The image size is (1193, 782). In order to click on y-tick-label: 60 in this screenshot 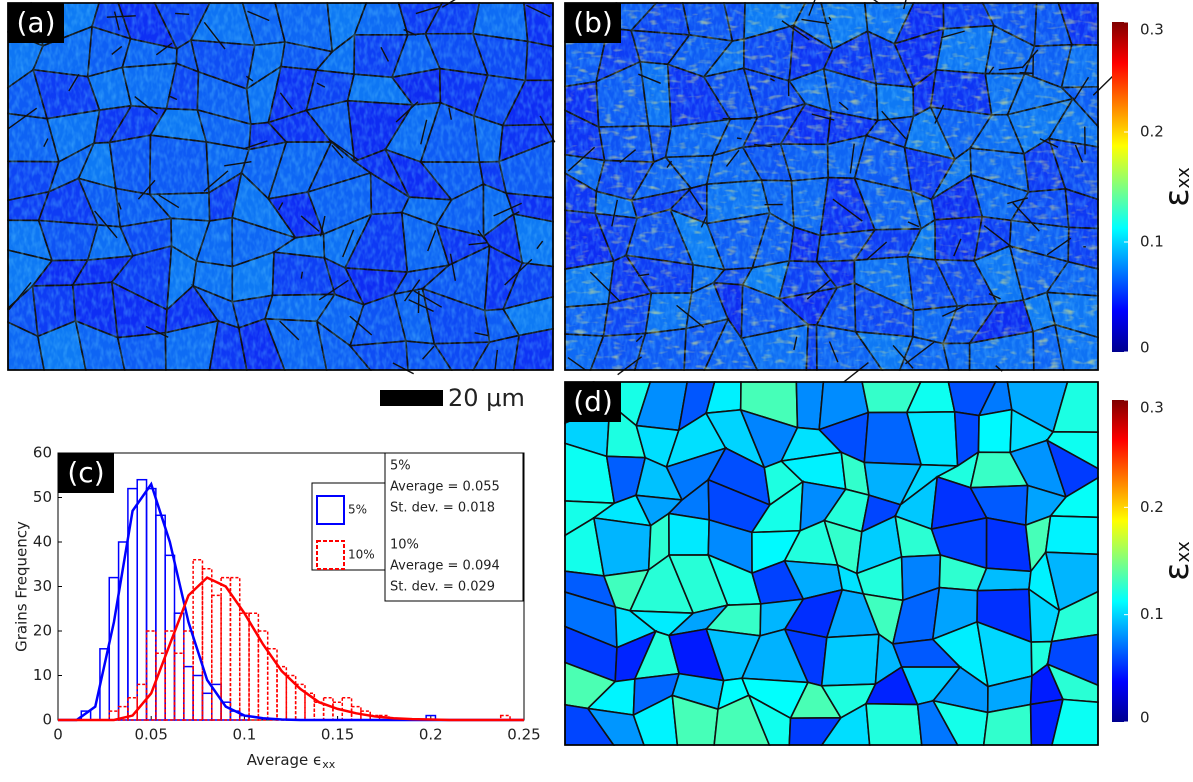, I will do `click(42, 453)`.